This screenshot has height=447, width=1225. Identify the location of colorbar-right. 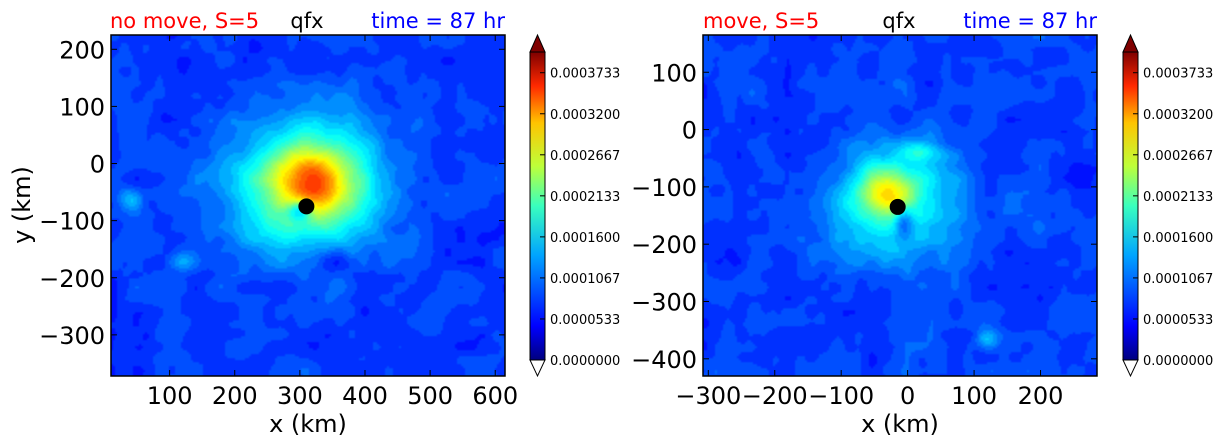
(1130, 206).